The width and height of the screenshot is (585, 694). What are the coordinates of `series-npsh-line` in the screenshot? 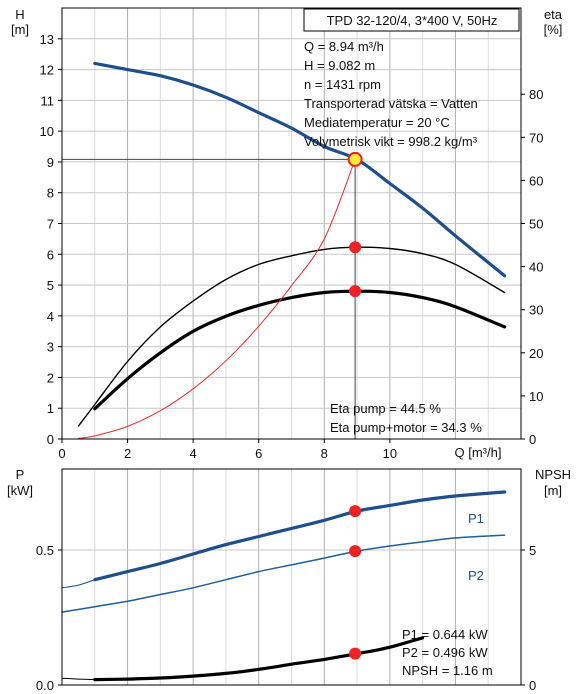 It's located at (259, 659).